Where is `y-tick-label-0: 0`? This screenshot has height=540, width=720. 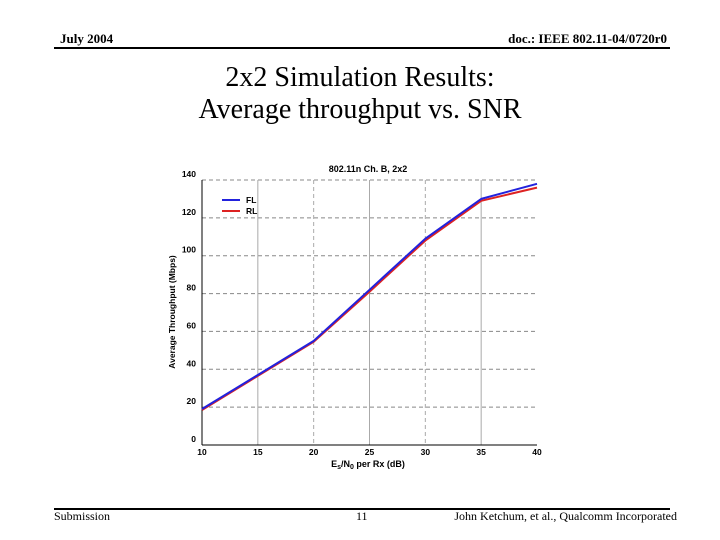
y-tick-label-0: 0 is located at coordinates (193, 439).